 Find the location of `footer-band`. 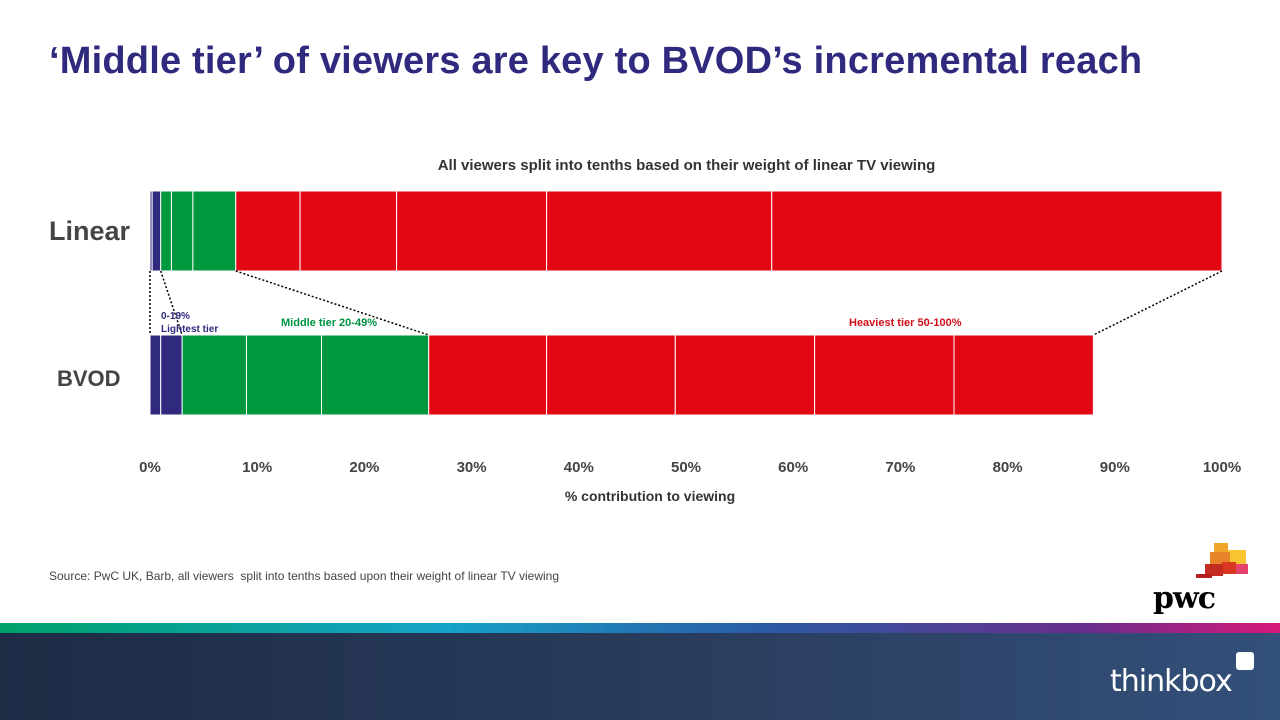

footer-band is located at coordinates (640, 676).